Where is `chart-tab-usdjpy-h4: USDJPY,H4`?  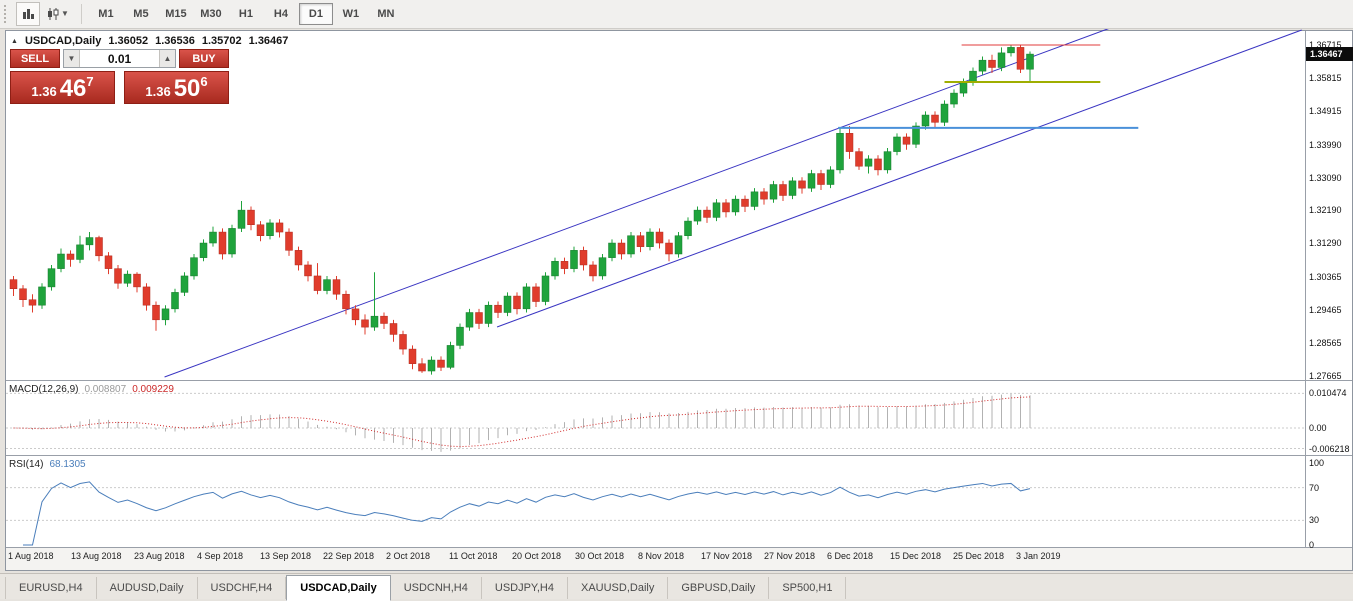 chart-tab-usdjpy-h4: USDJPY,H4 is located at coordinates (525, 588).